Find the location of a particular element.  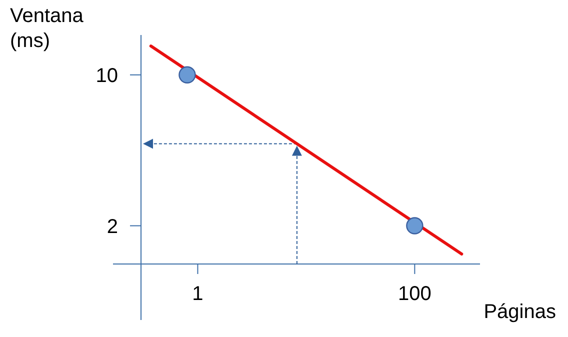

y-tick-label: 10 is located at coordinates (107, 75).